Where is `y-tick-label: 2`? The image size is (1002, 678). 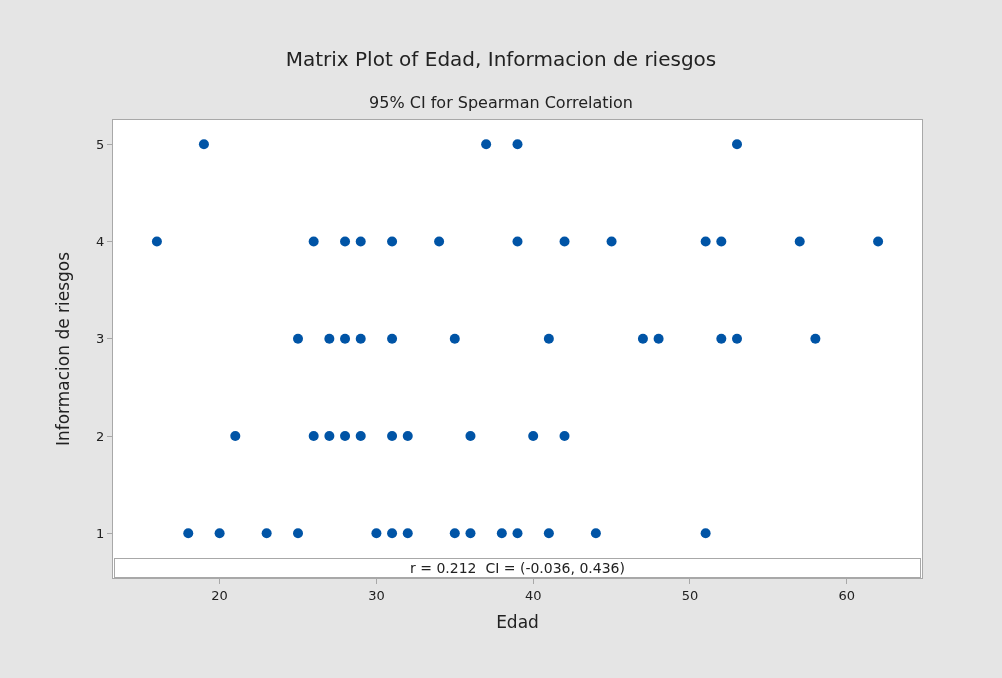 y-tick-label: 2 is located at coordinates (100, 436).